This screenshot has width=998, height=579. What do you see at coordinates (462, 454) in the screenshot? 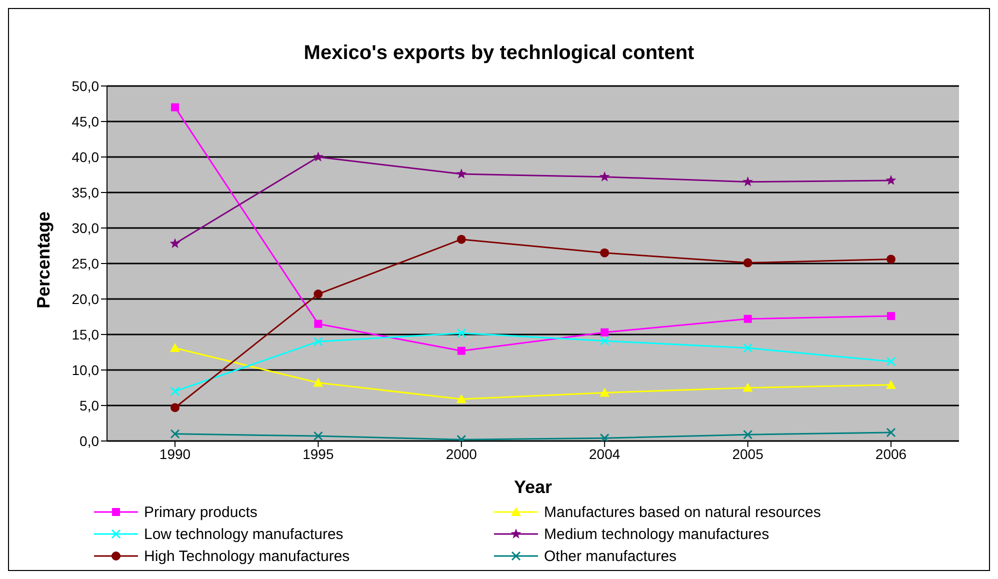
I see `x-tick-label: 2000` at bounding box center [462, 454].